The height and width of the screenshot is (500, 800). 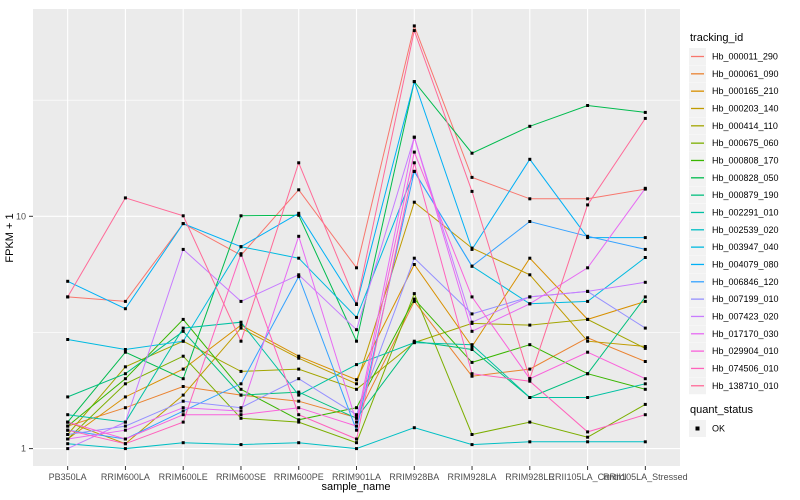 I want to click on legend-title: tracking_id, so click(x=716, y=38).